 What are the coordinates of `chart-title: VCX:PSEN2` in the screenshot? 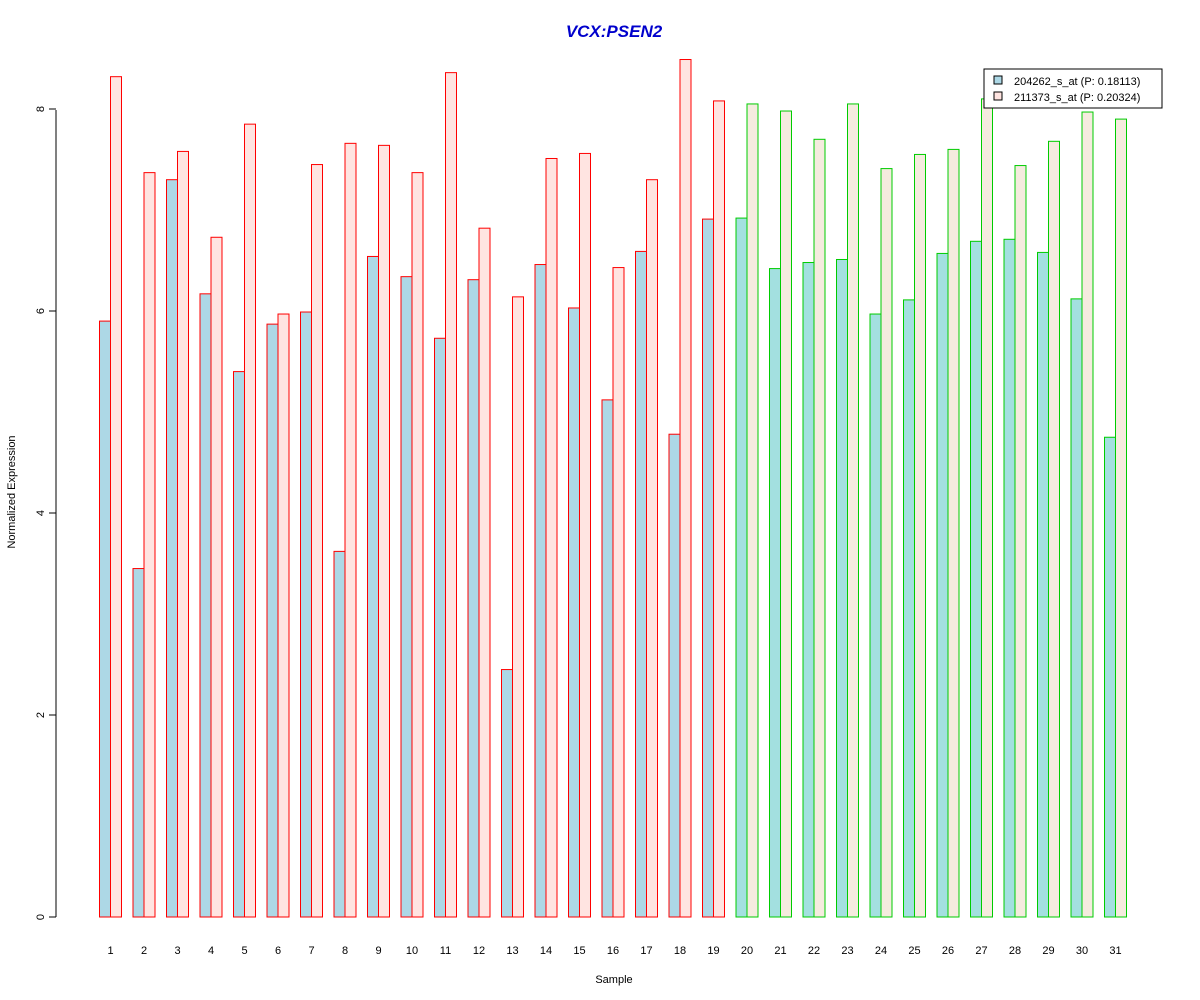 It's located at (614, 31).